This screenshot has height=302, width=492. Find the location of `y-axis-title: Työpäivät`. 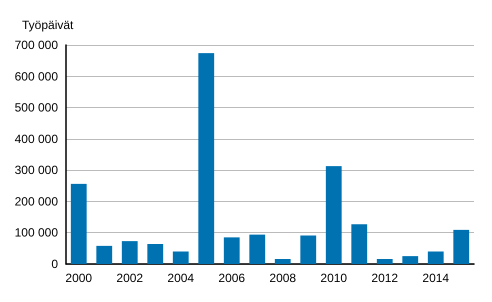

y-axis-title: Työpäivät is located at coordinates (48, 25).